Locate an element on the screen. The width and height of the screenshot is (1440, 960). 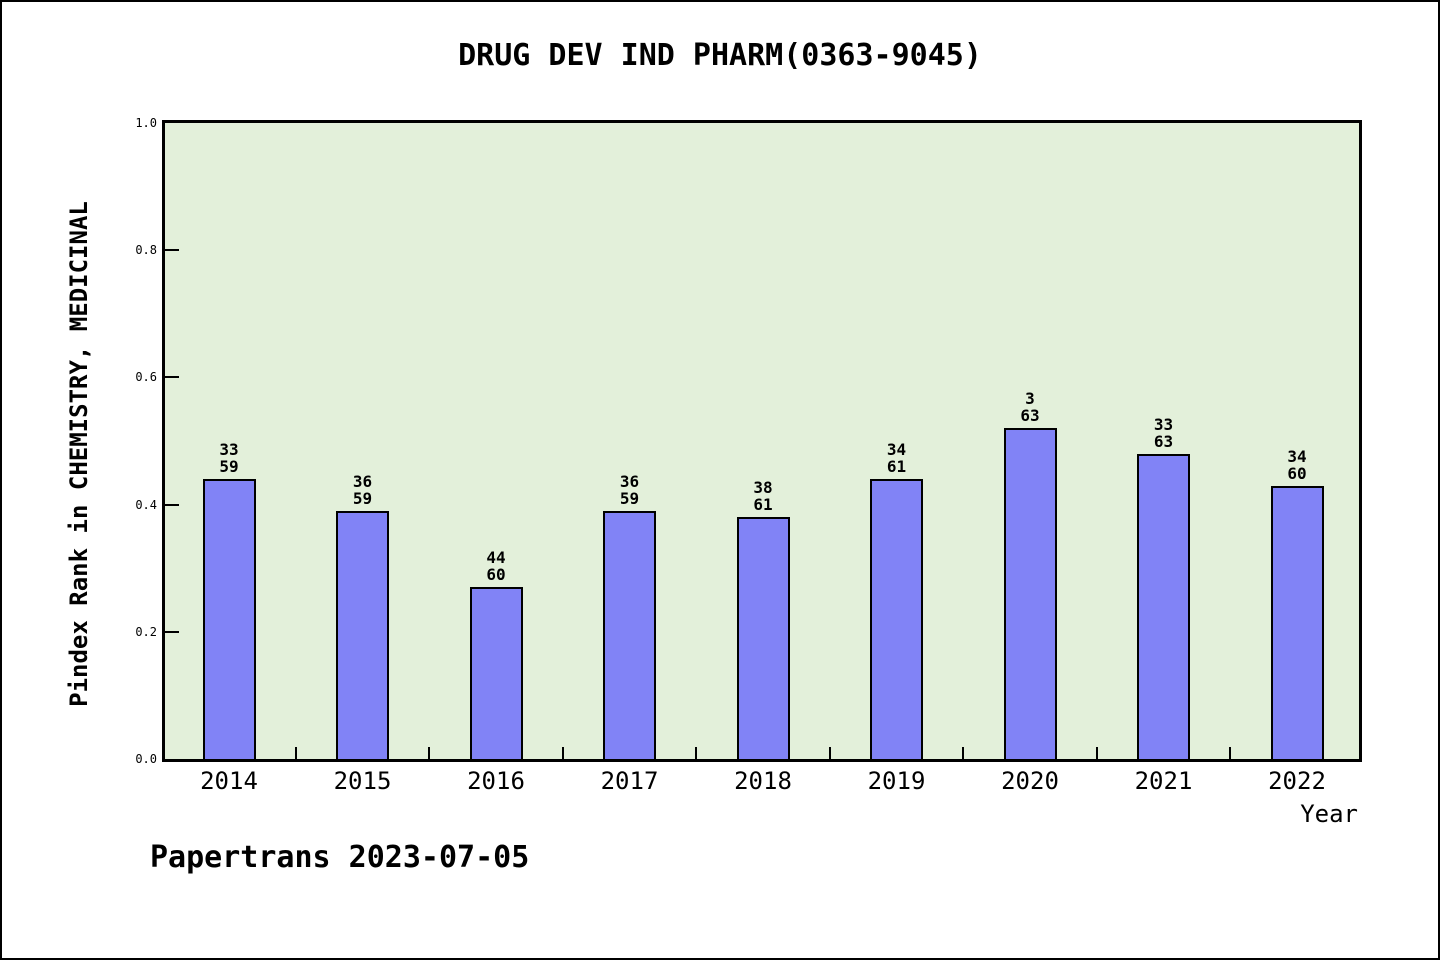
bar-2015 is located at coordinates (362, 635).